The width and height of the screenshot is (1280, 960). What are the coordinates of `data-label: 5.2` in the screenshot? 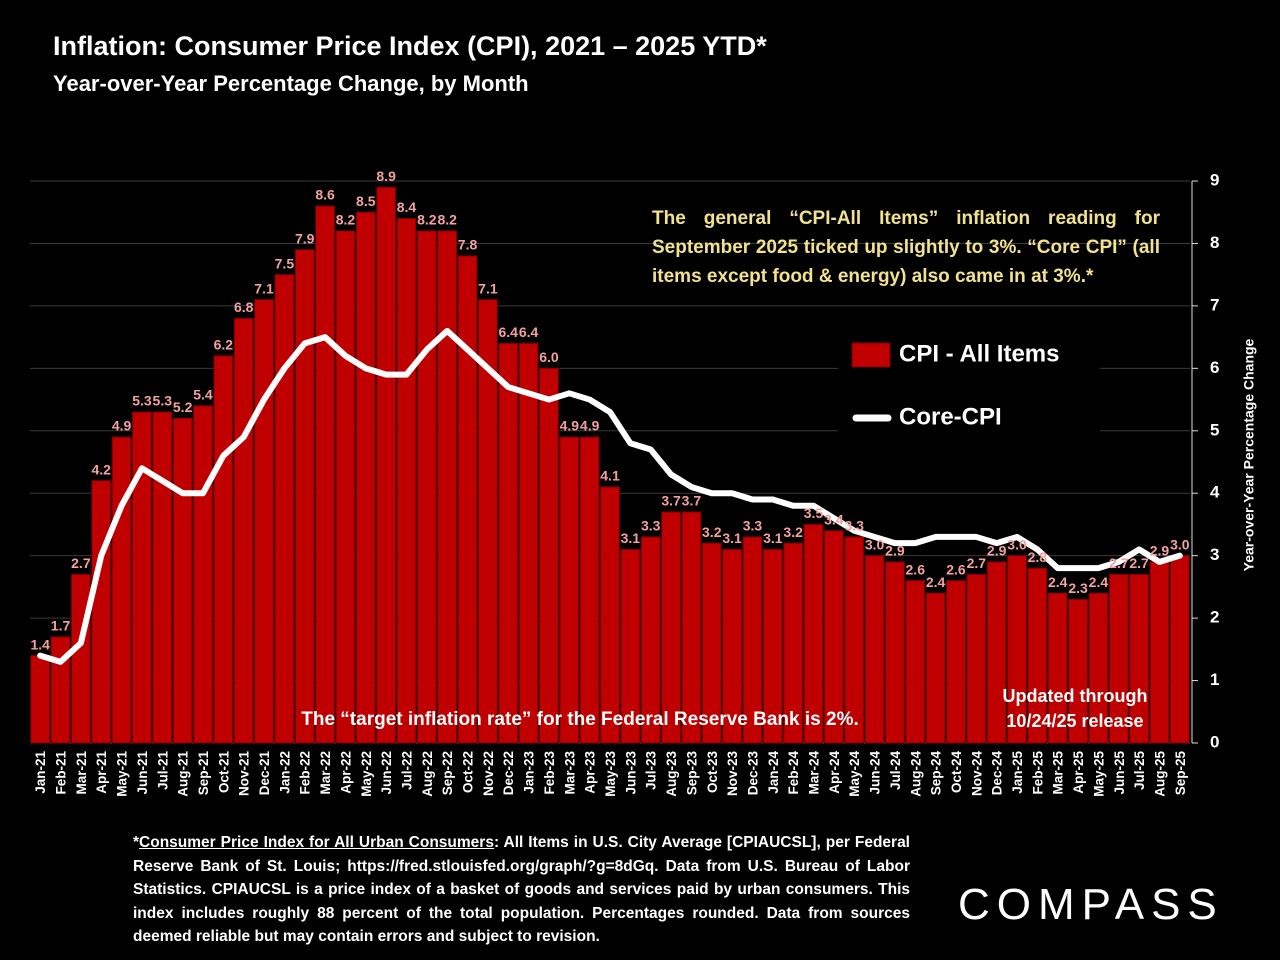 It's located at (183, 407).